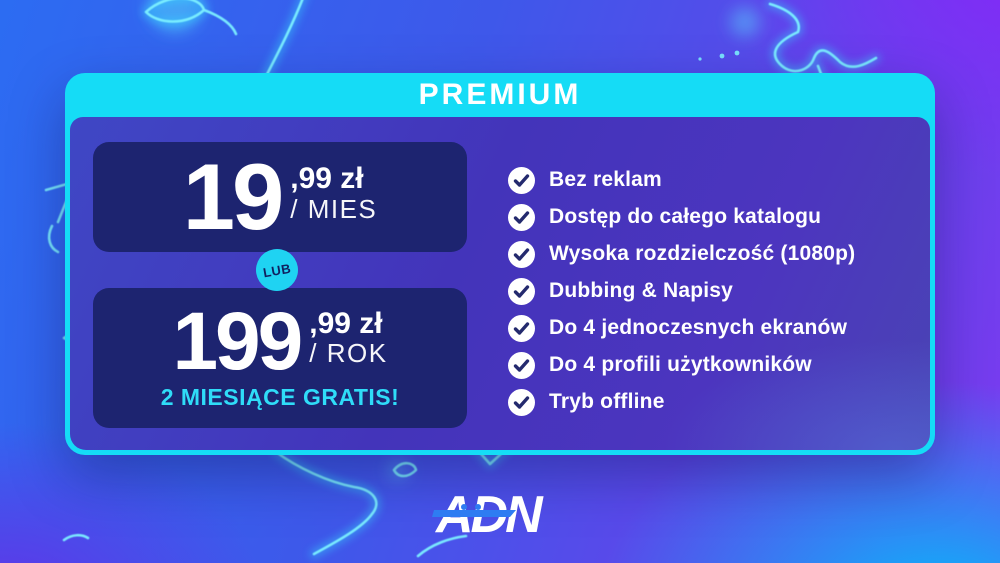 Image resolution: width=1000 pixels, height=563 pixels. What do you see at coordinates (681, 180) in the screenshot?
I see `feature-item: Bez reklam` at bounding box center [681, 180].